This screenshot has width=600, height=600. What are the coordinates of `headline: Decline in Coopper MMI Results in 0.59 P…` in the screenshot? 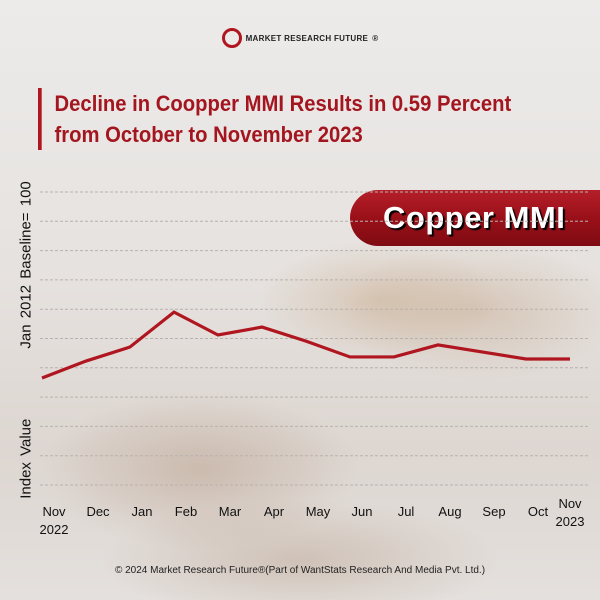 It's located at (274, 119).